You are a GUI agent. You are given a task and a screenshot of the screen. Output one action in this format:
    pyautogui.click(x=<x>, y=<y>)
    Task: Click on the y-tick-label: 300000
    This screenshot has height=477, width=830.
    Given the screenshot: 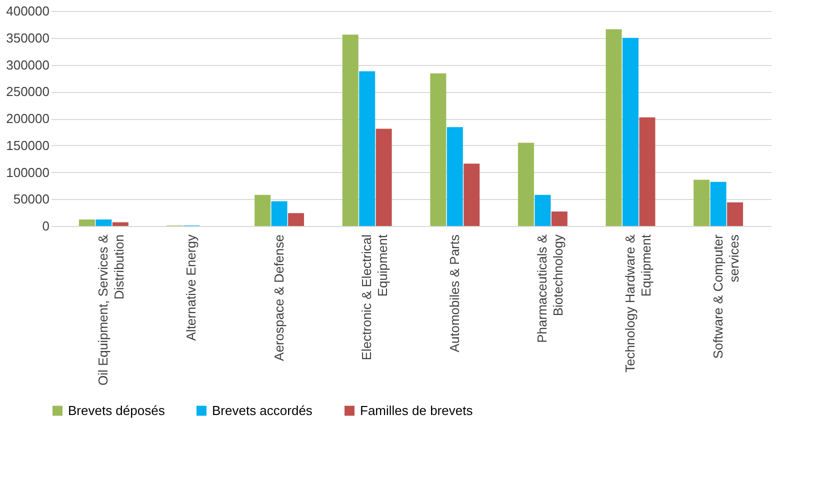 What is the action you would take?
    pyautogui.click(x=28, y=64)
    